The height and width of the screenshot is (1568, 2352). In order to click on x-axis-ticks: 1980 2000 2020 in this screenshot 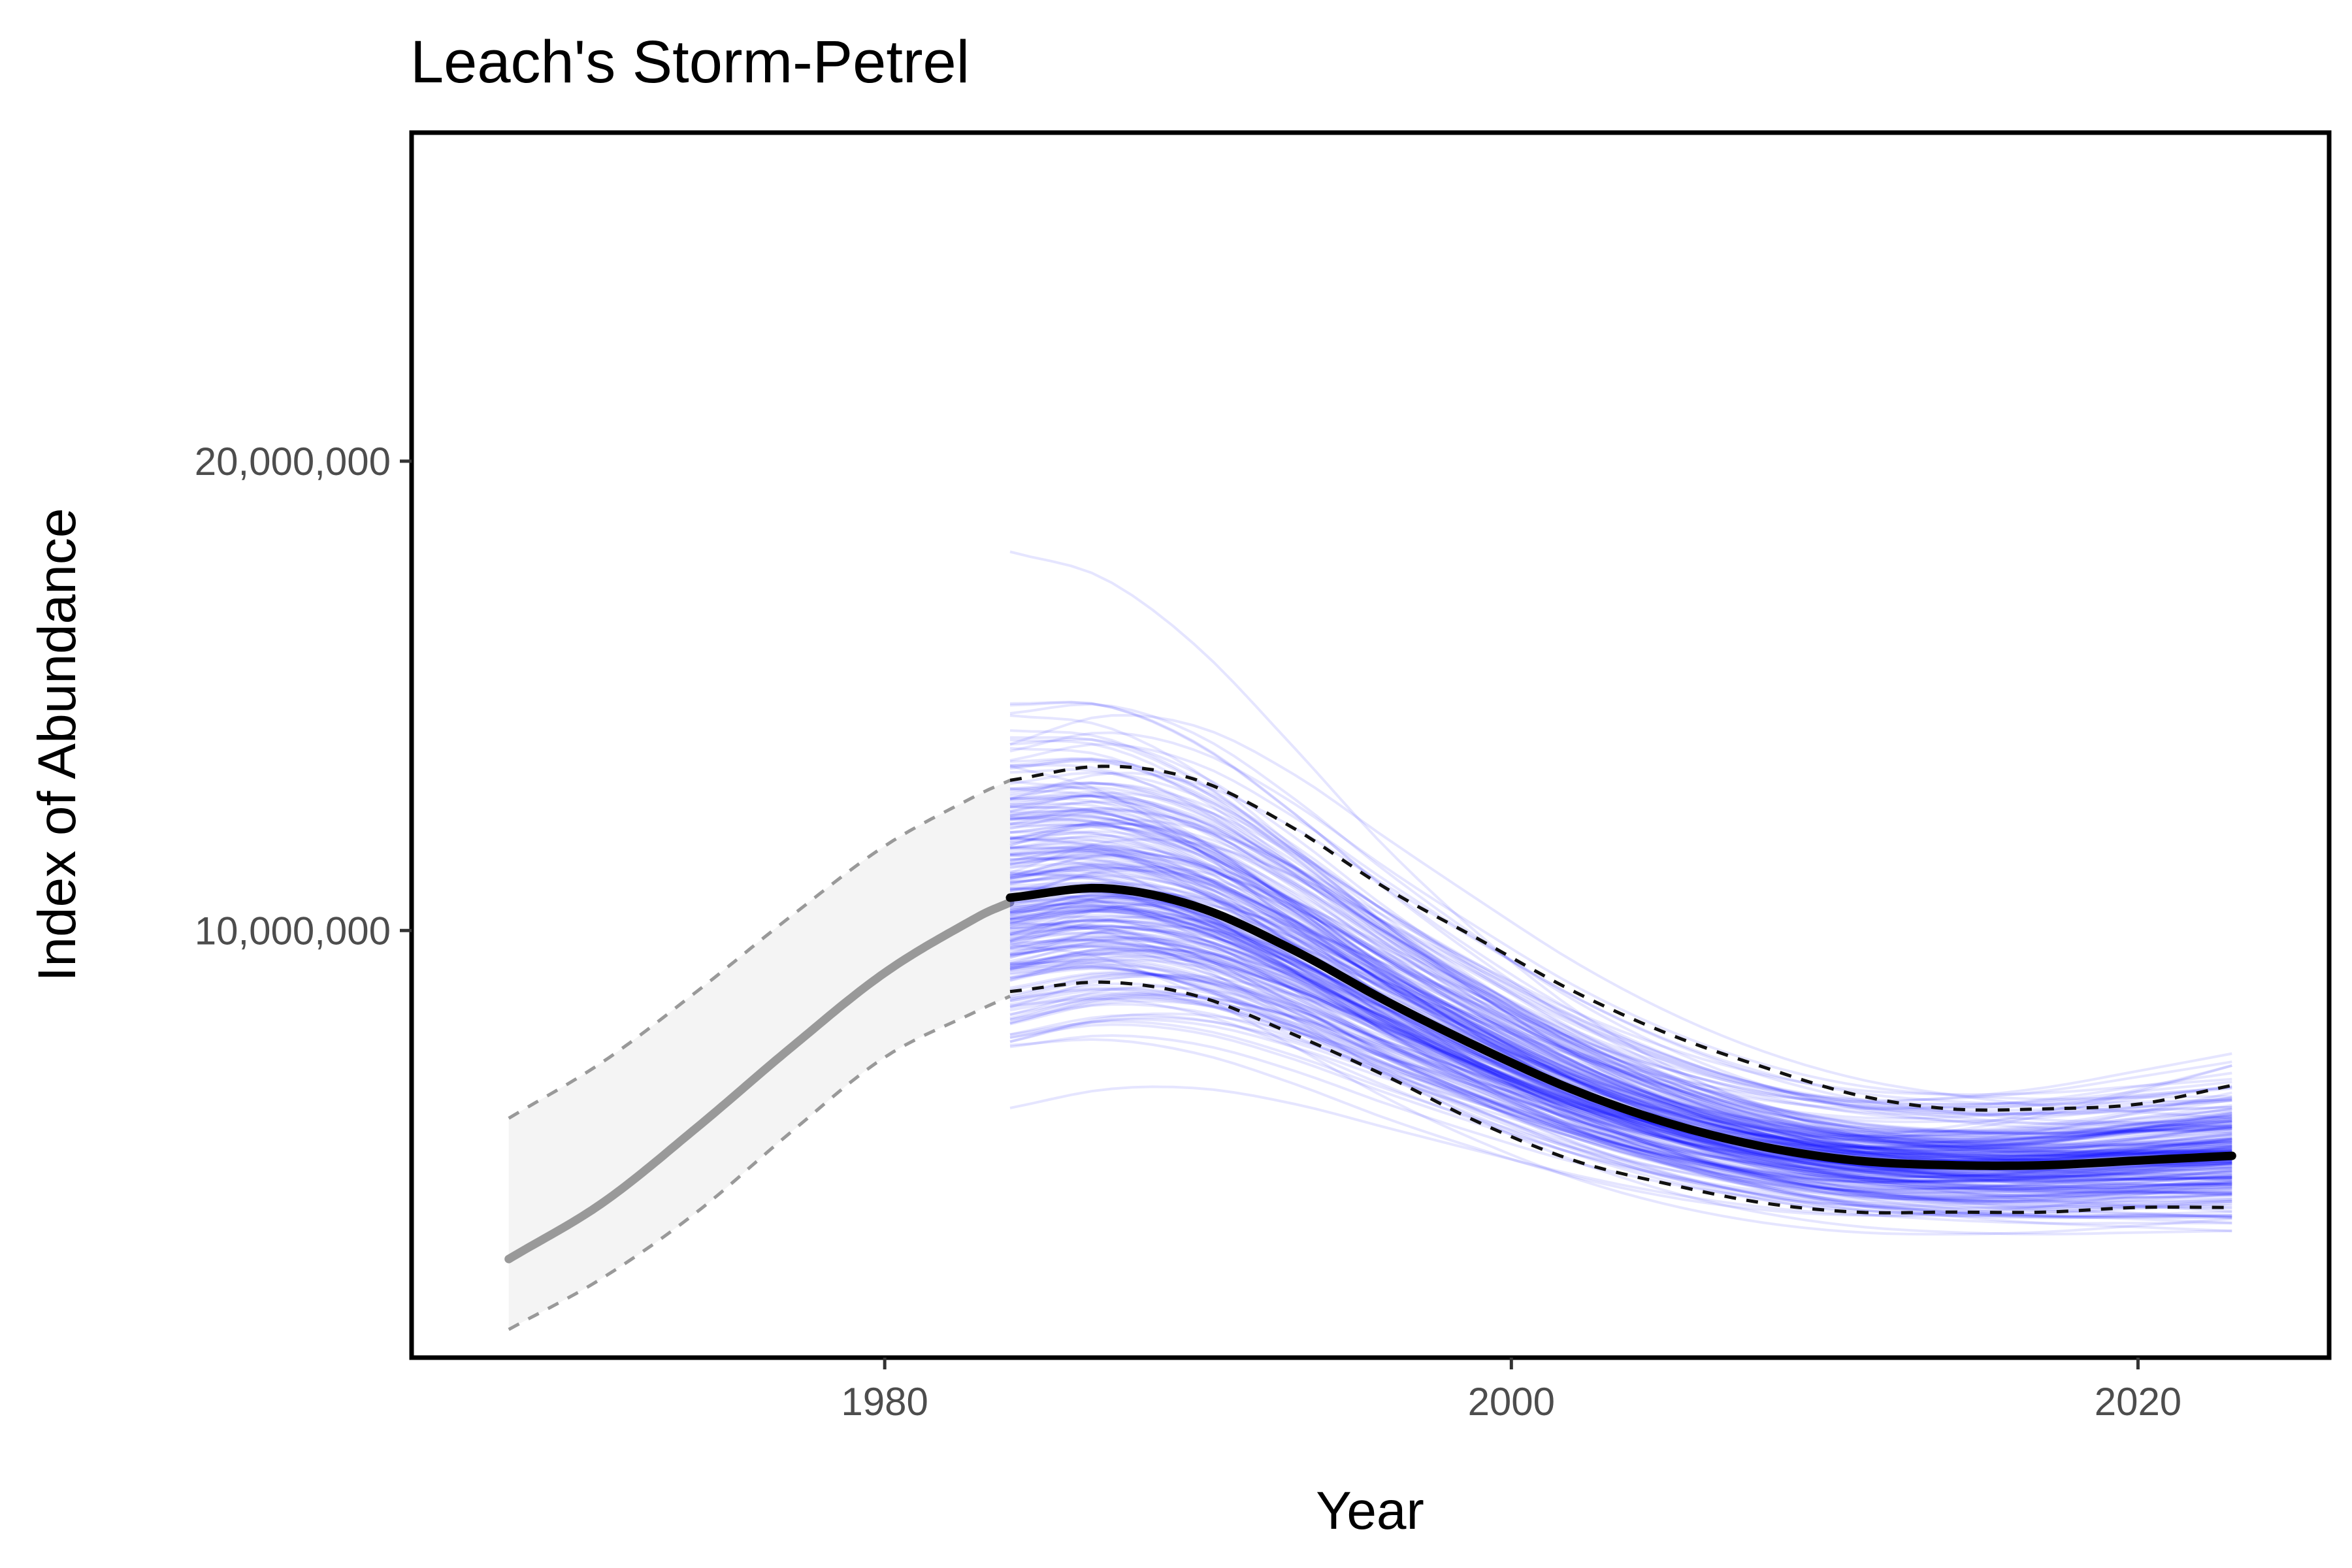, I will do `click(1511, 1391)`.